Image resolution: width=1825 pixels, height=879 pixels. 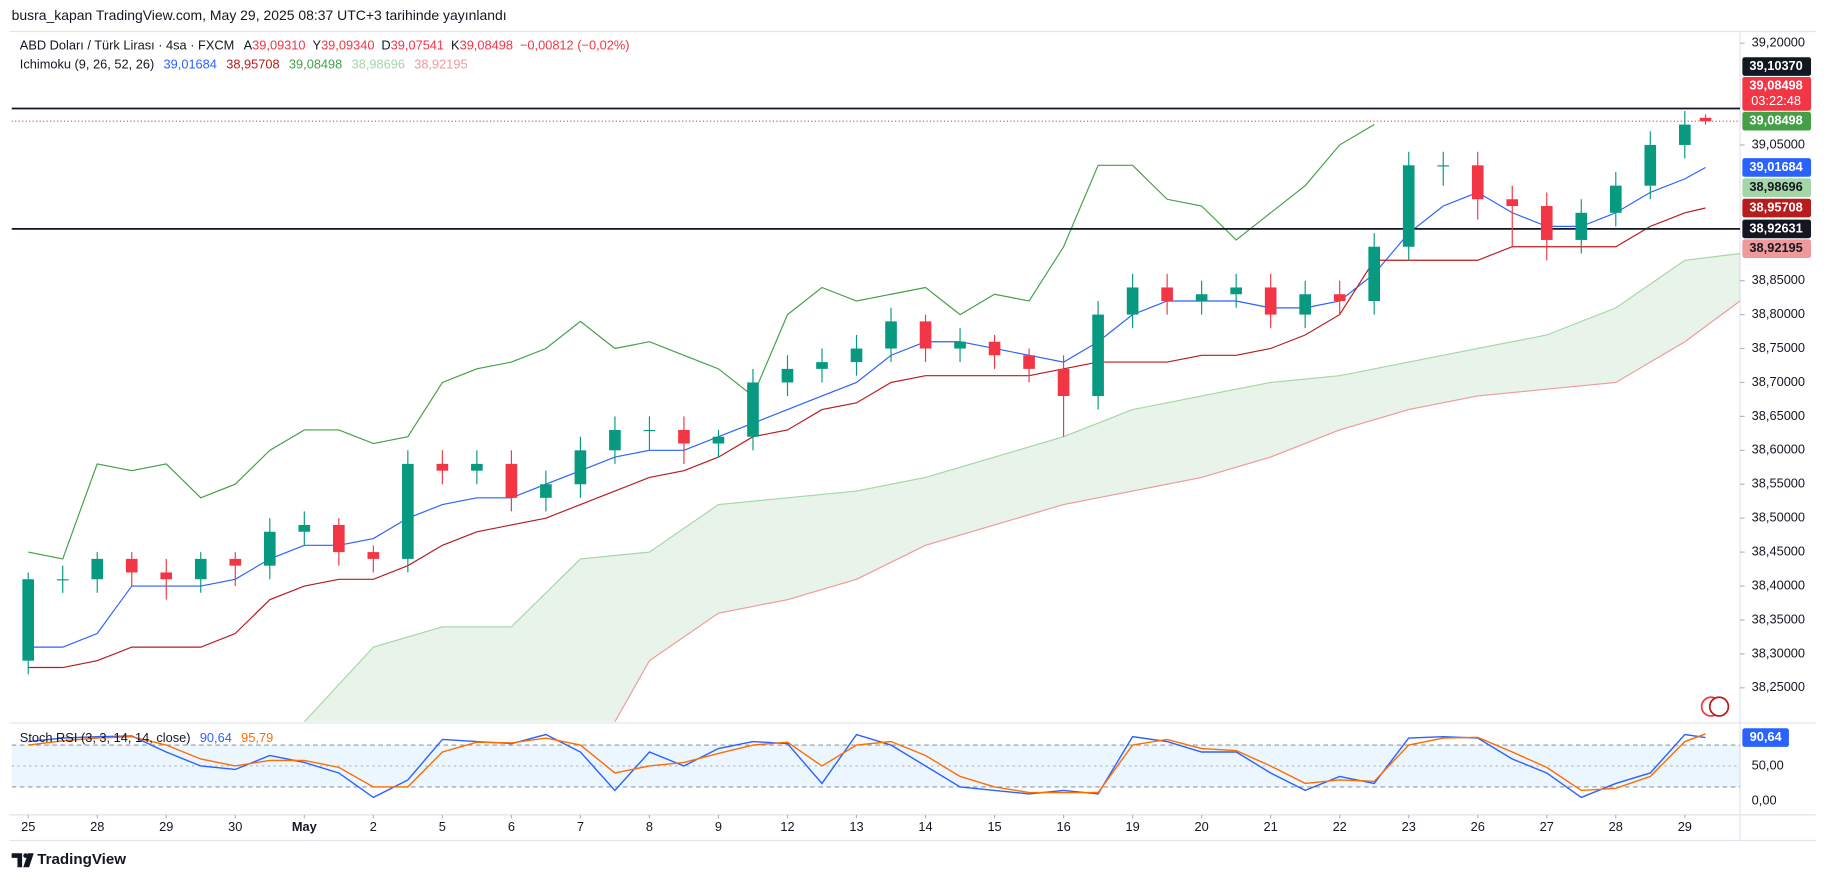 What do you see at coordinates (442, 826) in the screenshot?
I see `time-tick-label: 5` at bounding box center [442, 826].